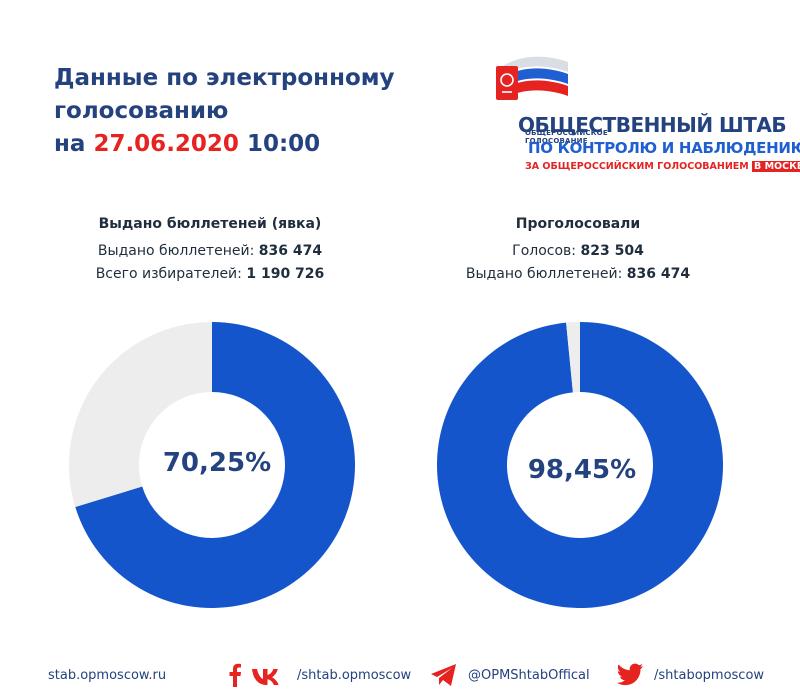  I want to click on chart-1-stat-1: Выдано бюллетеней: 836 474, so click(210, 251).